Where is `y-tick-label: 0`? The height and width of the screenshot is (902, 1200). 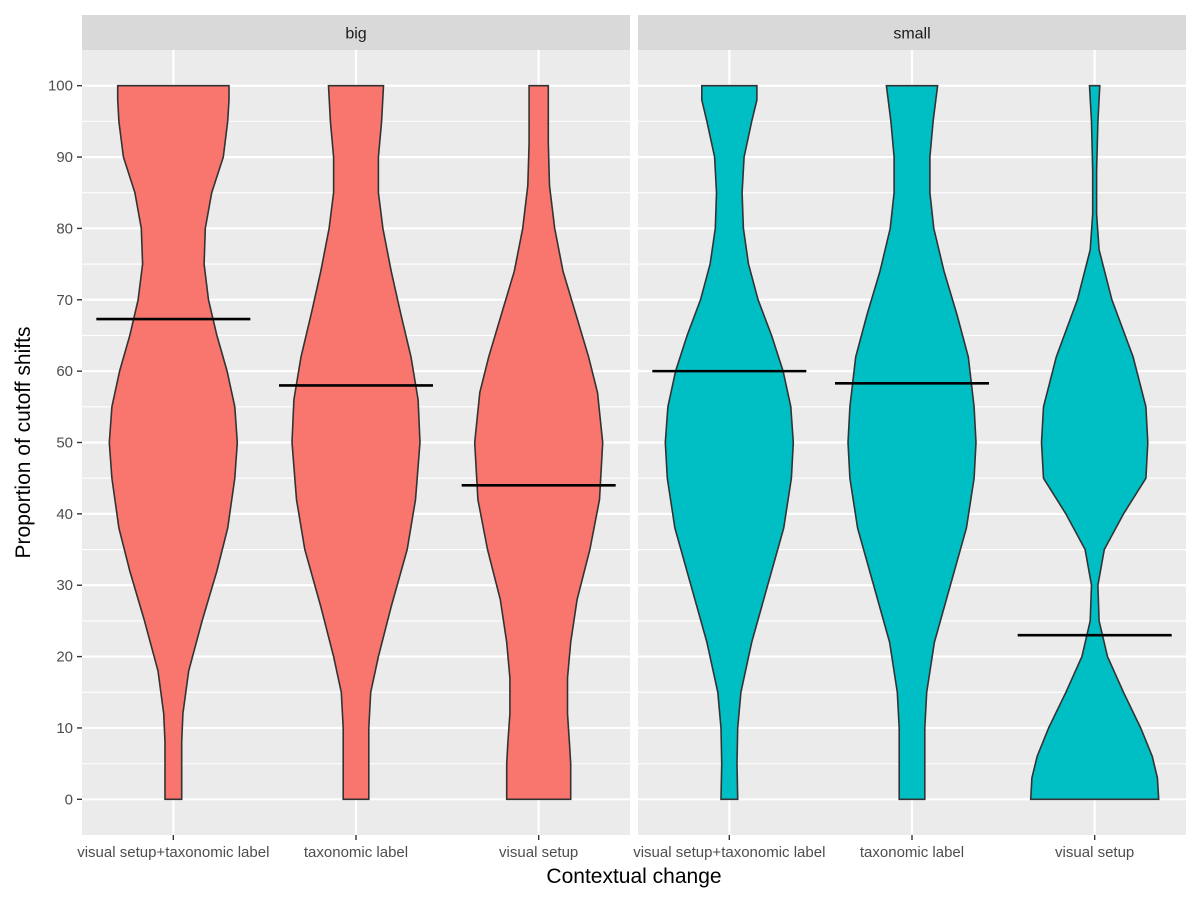 y-tick-label: 0 is located at coordinates (69, 799).